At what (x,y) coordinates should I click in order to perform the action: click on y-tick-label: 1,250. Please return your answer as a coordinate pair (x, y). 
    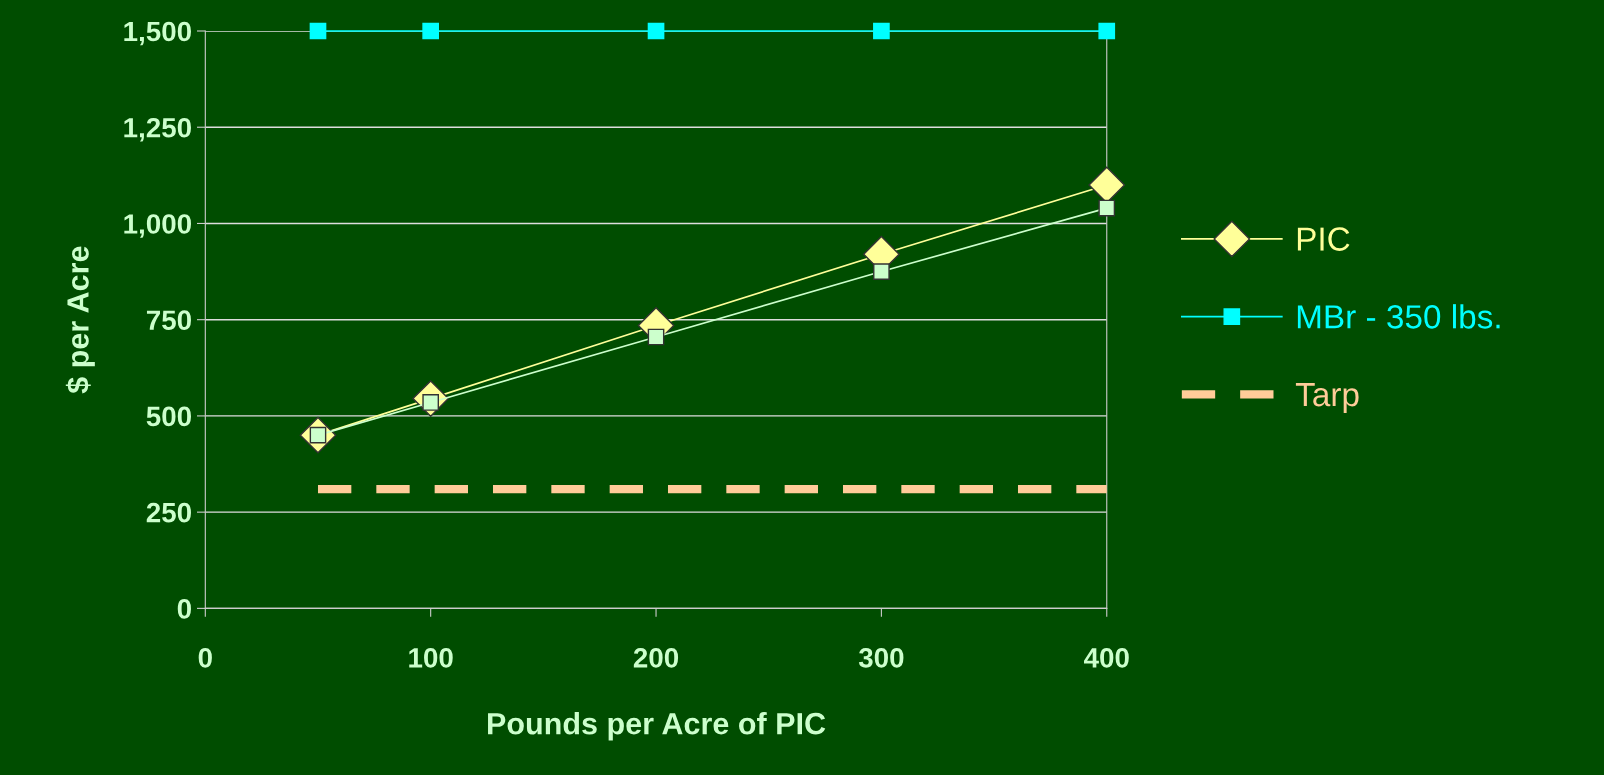
    Looking at the image, I should click on (157, 129).